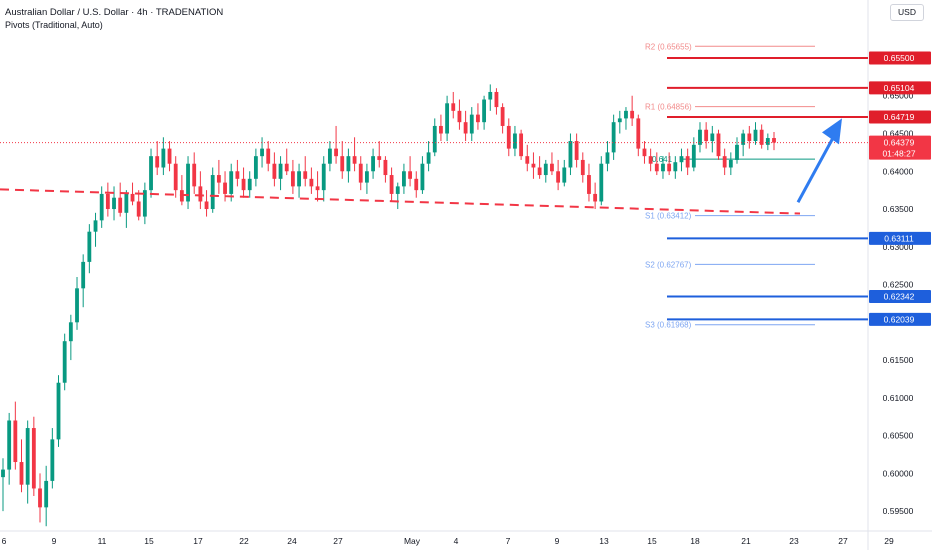  What do you see at coordinates (4, 541) in the screenshot?
I see `time-tick-label: 6` at bounding box center [4, 541].